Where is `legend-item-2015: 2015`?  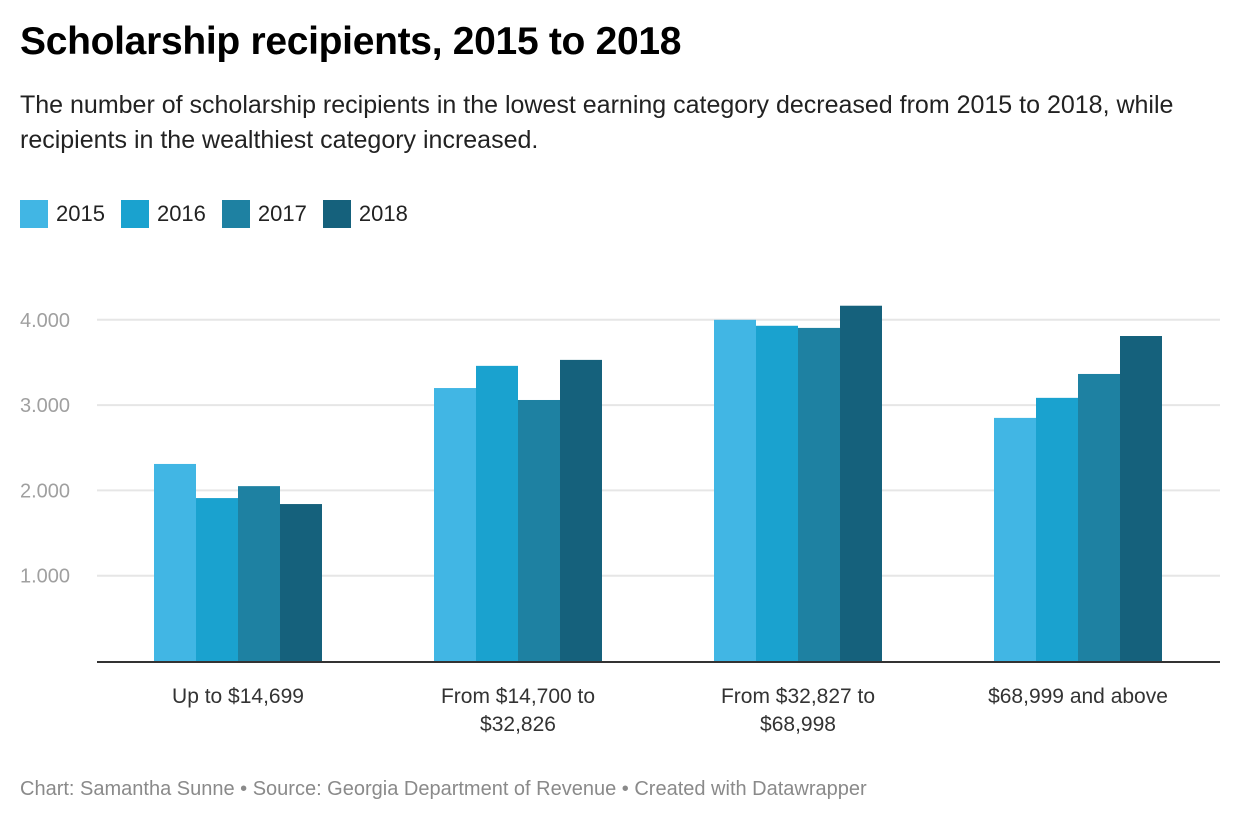 legend-item-2015: 2015 is located at coordinates (62, 214).